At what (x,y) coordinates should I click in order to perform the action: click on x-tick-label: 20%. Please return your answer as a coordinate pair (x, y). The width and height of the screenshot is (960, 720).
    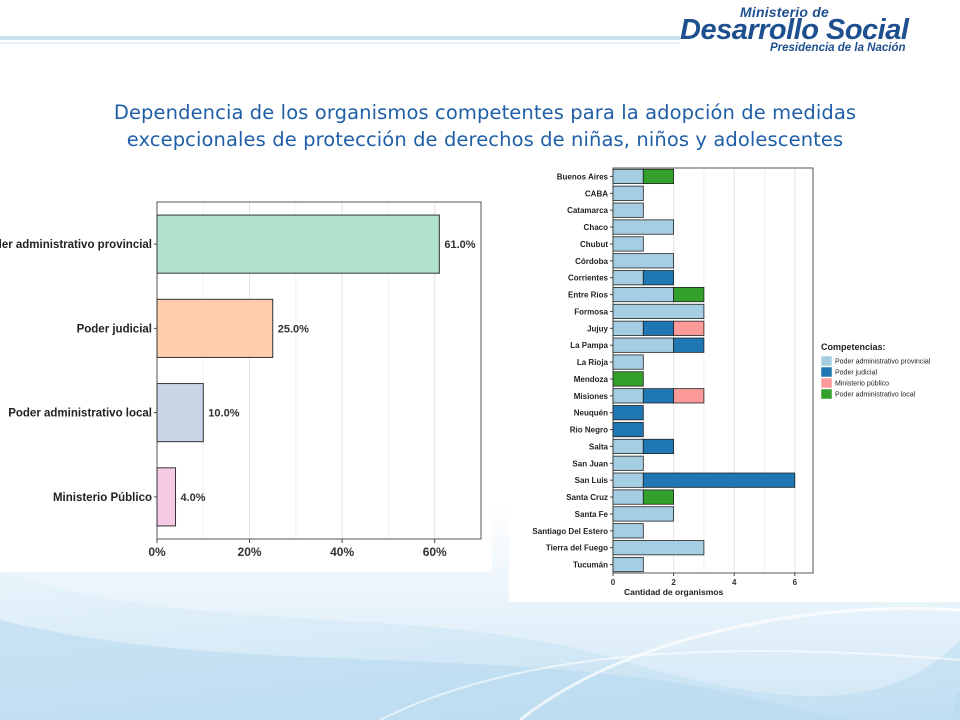
    Looking at the image, I should click on (250, 552).